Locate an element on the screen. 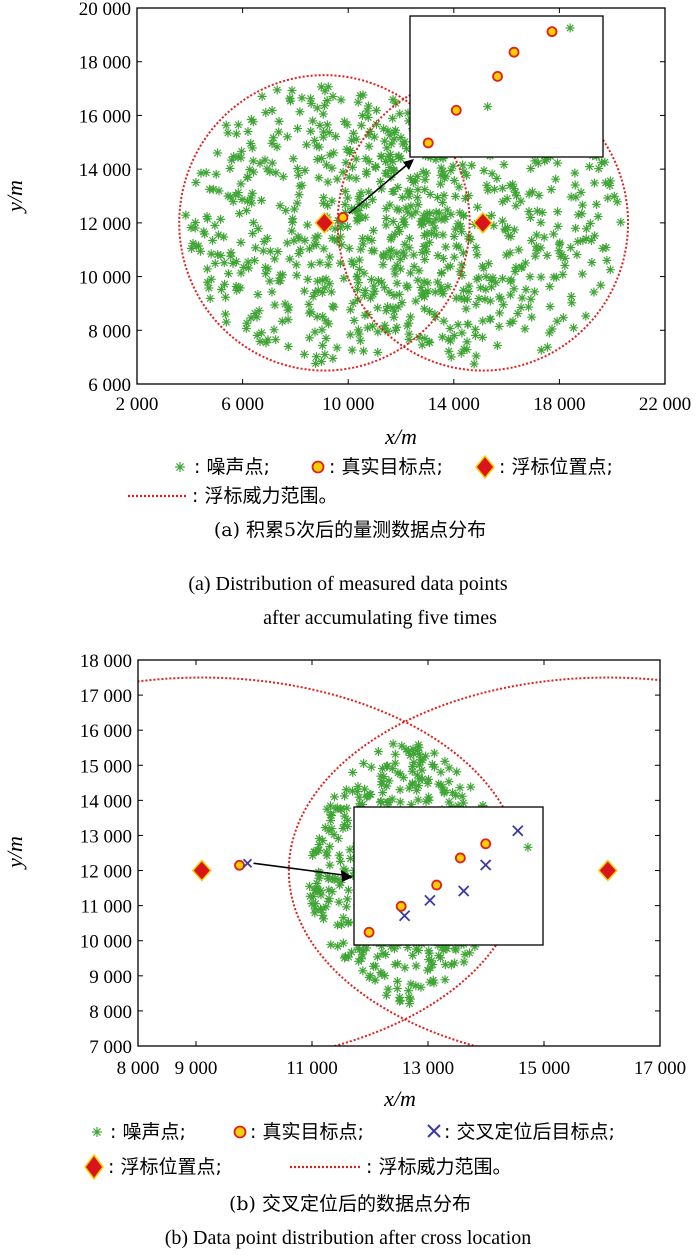  legend-true-target-symbol is located at coordinates (318, 467).